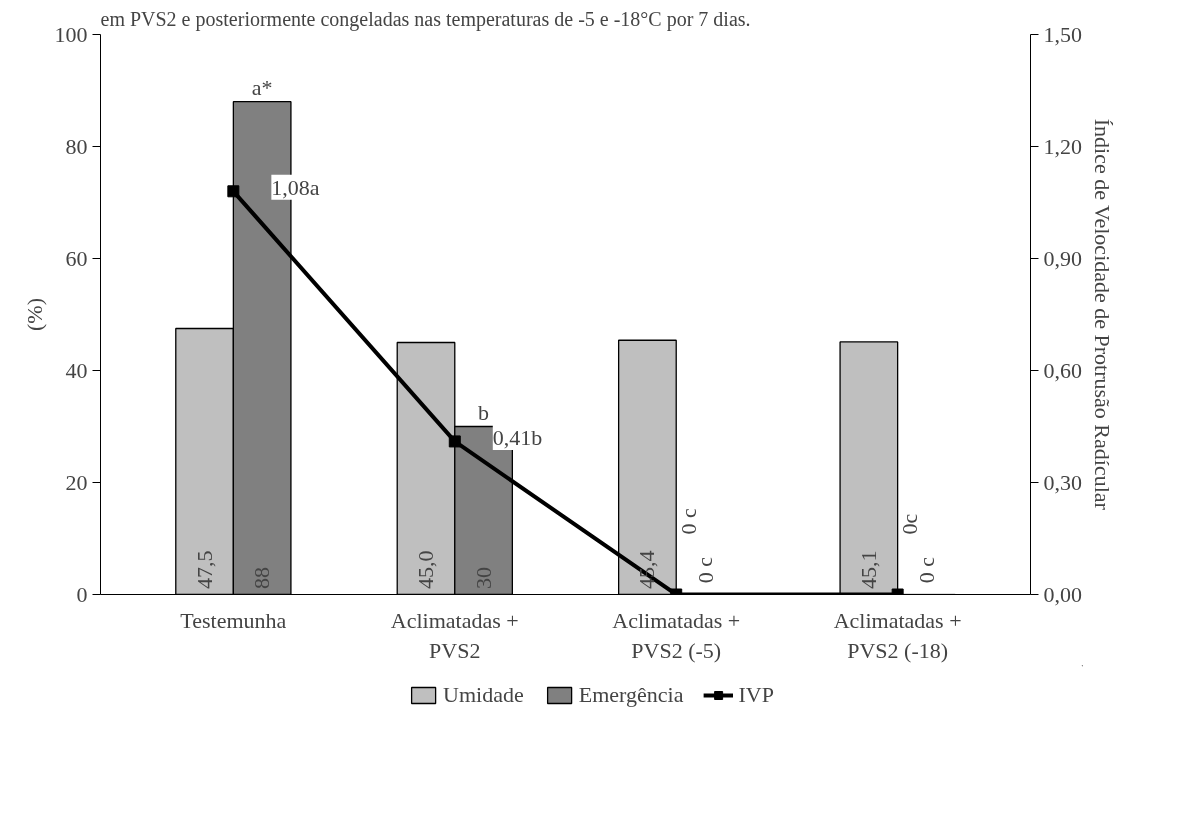  Describe the element at coordinates (425, 569) in the screenshot. I see `data-label: 45,0` at that location.